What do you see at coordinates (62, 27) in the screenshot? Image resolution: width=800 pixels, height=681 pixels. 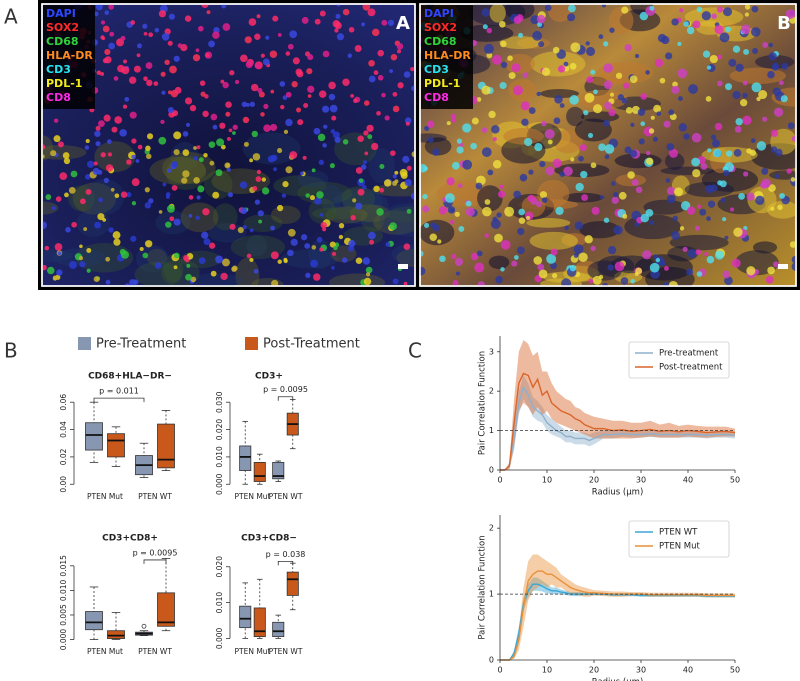 I see `marker-label: SOX2` at bounding box center [62, 27].